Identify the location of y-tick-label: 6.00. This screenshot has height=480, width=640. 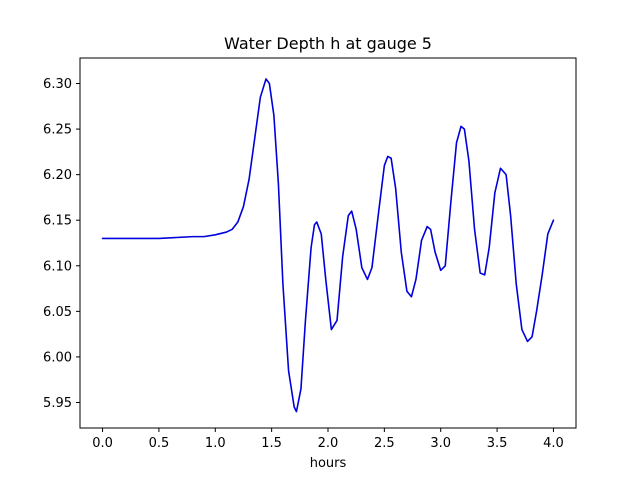
(57, 357).